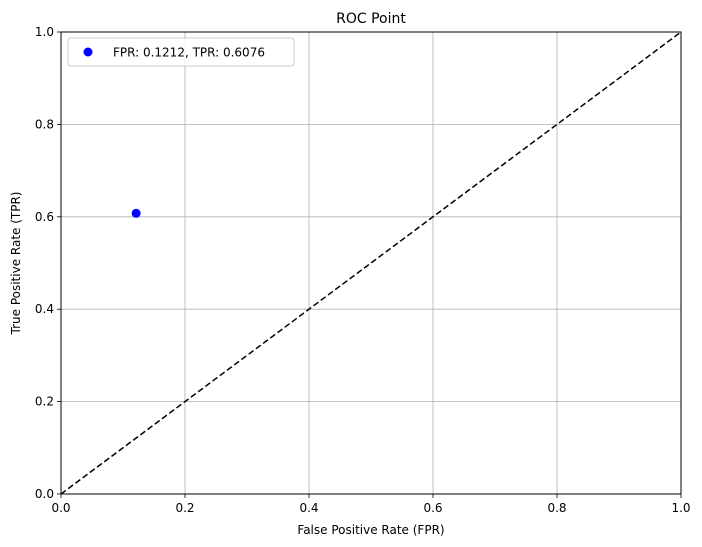  What do you see at coordinates (371, 19) in the screenshot?
I see `chart-title: ROC Point` at bounding box center [371, 19].